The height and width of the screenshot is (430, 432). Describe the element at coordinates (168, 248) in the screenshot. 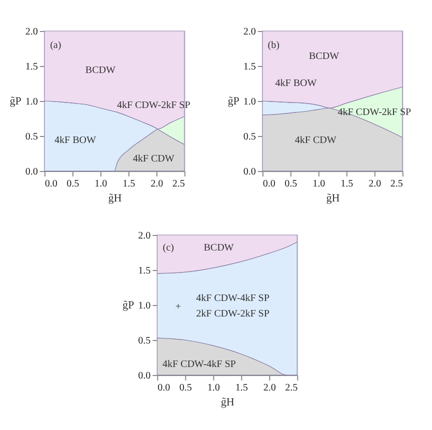

I see `annotation: (c)` at that location.